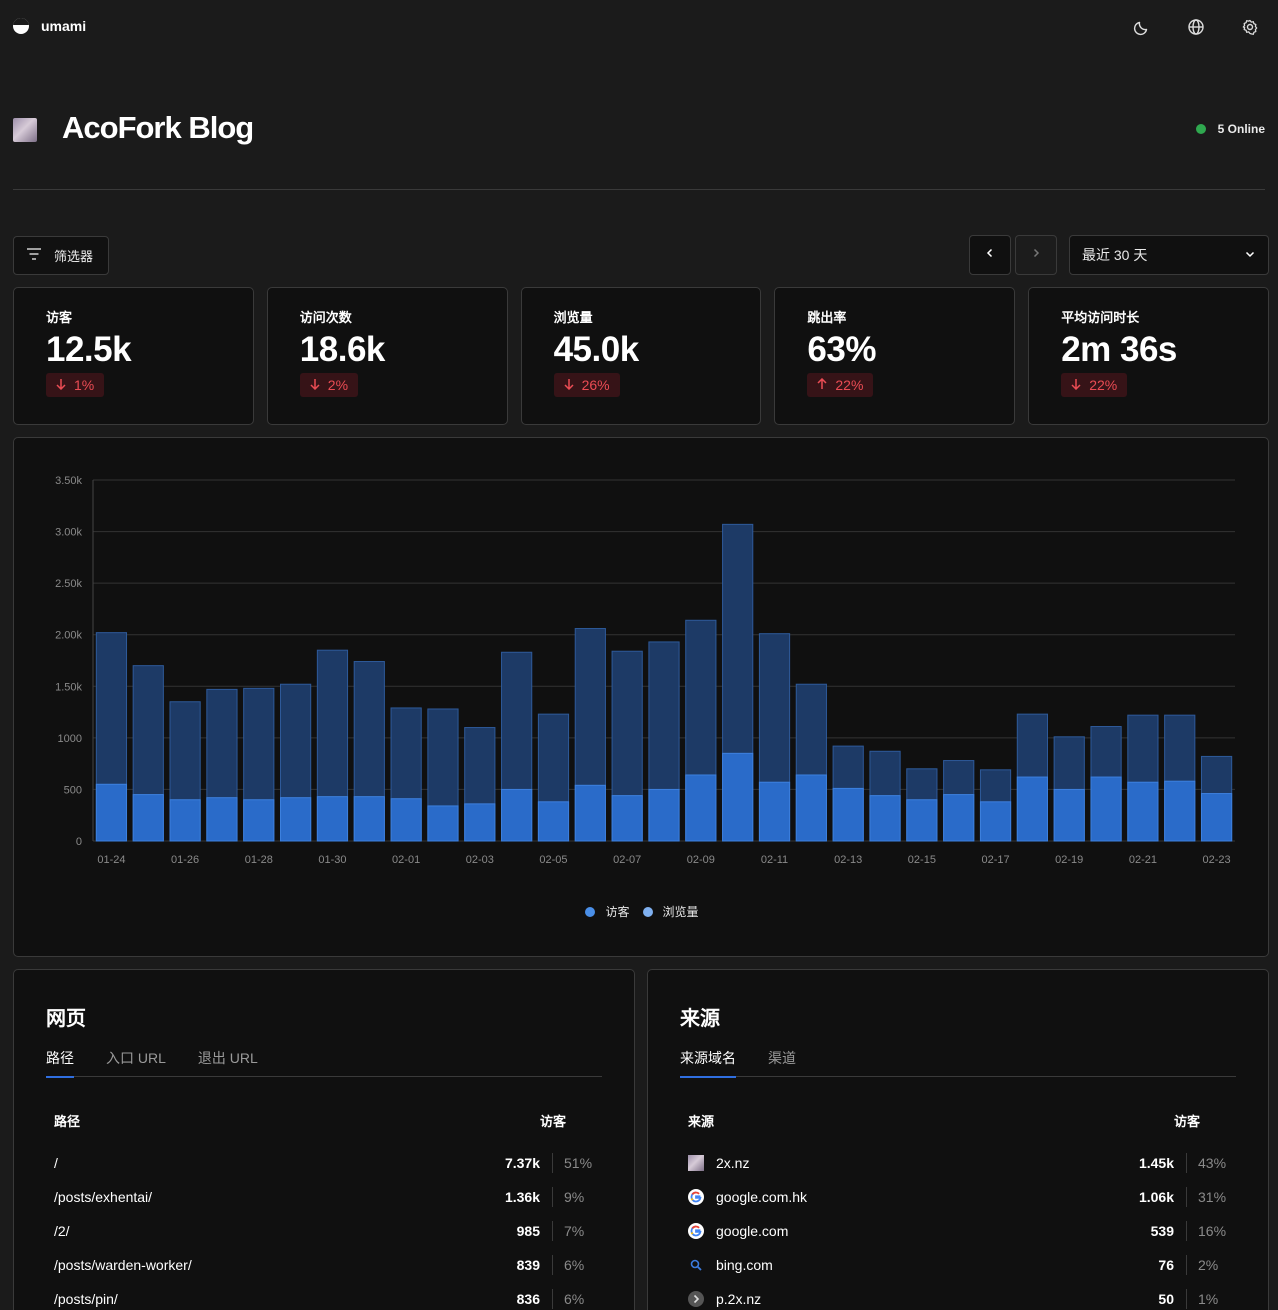 The image size is (1278, 1310). I want to click on table-row: / 7.37k 51%, so click(323, 1163).